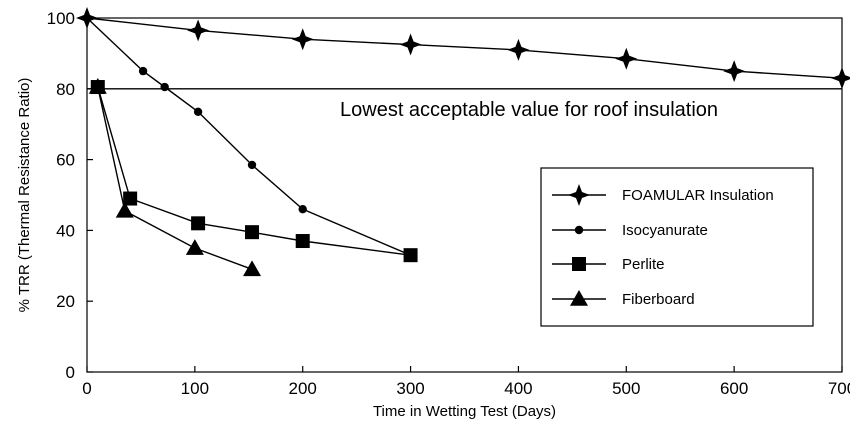 This screenshot has width=850, height=427. Describe the element at coordinates (61, 18) in the screenshot. I see `y-tick-label: 100` at that location.